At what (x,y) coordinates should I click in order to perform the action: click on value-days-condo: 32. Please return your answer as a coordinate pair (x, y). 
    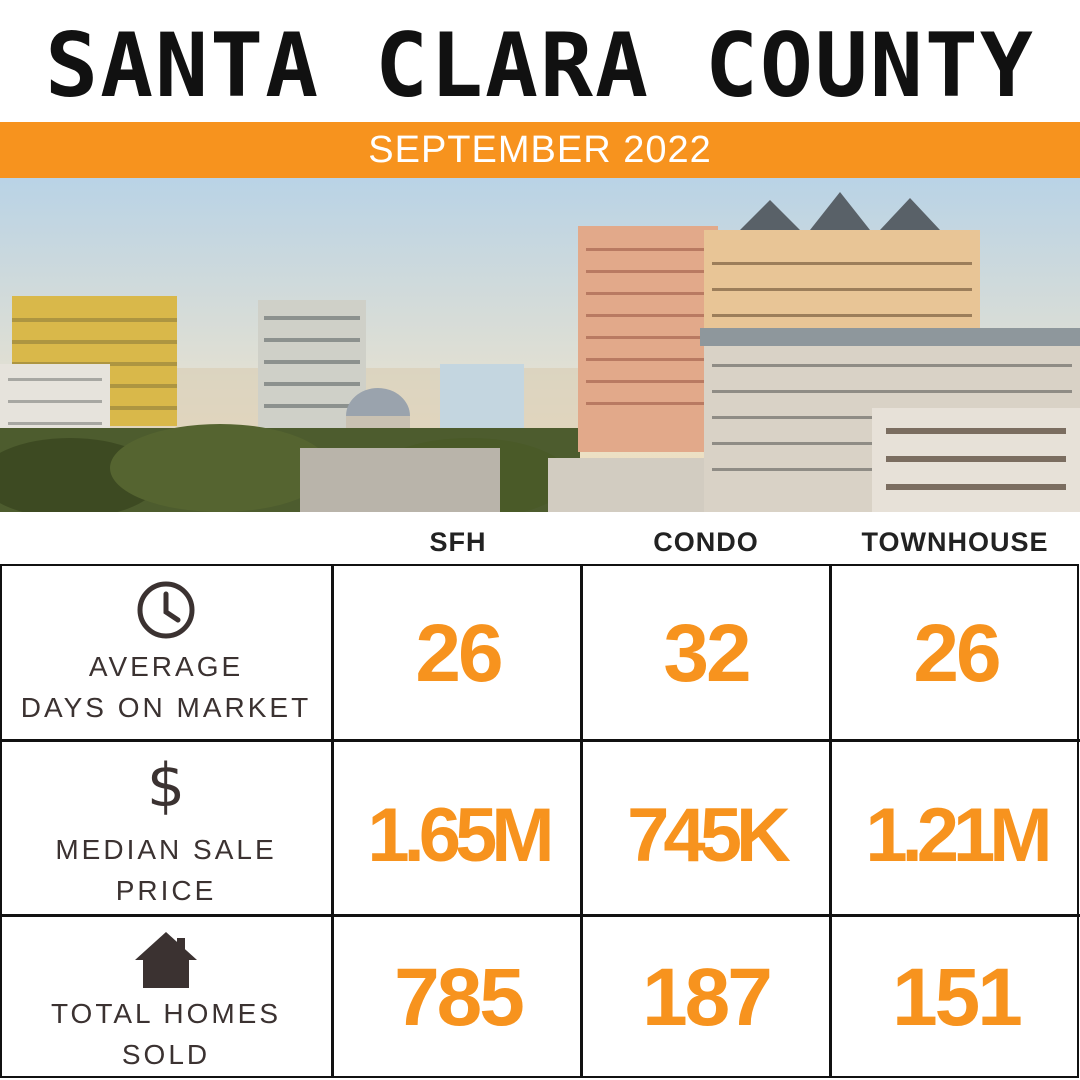
    Looking at the image, I should click on (707, 653).